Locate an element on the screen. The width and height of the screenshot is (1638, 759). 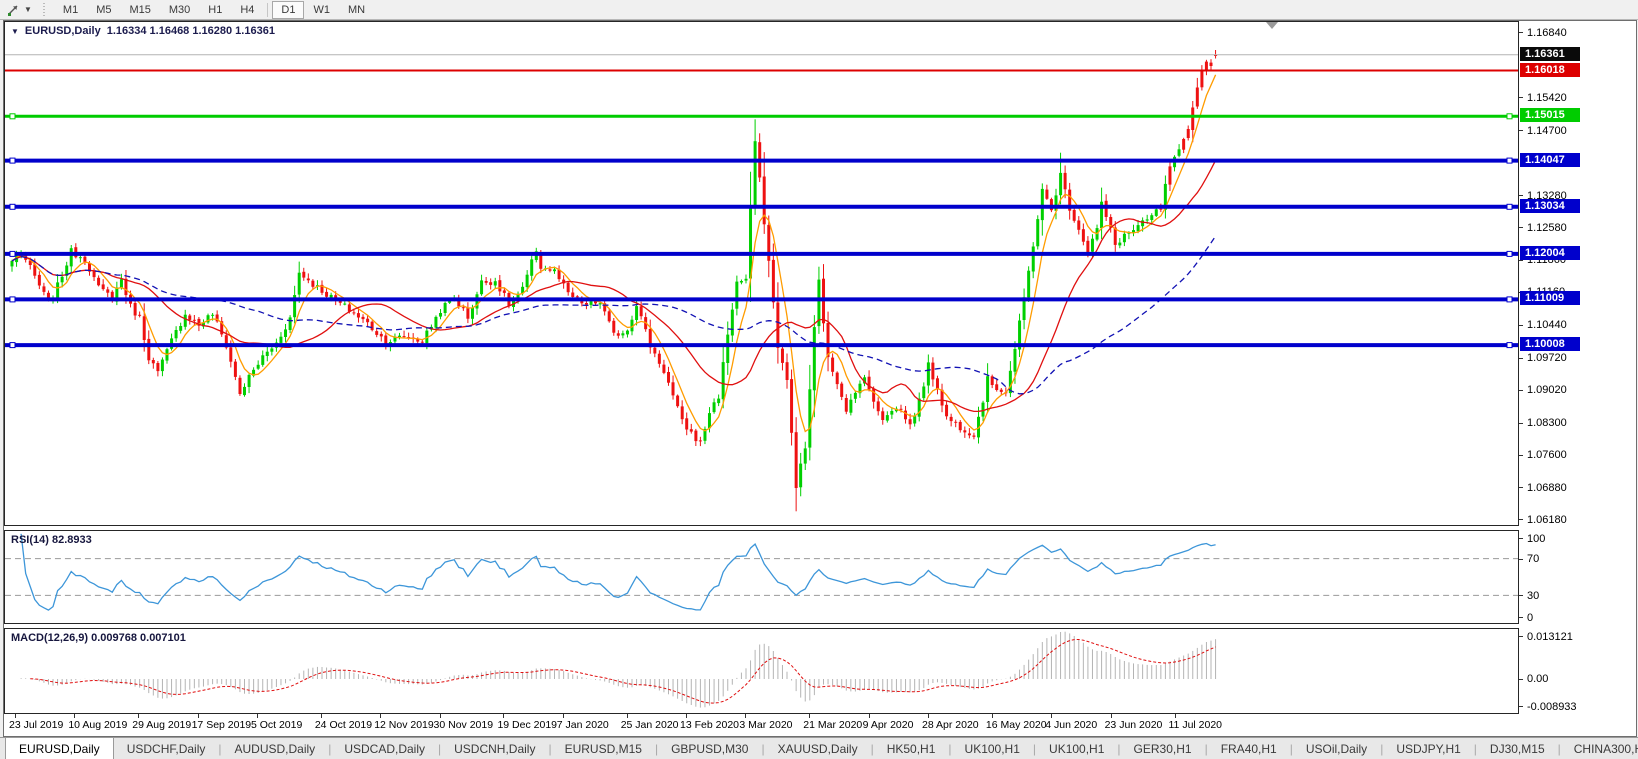
date-label: 17 Sep 2019 is located at coordinates (221, 725).